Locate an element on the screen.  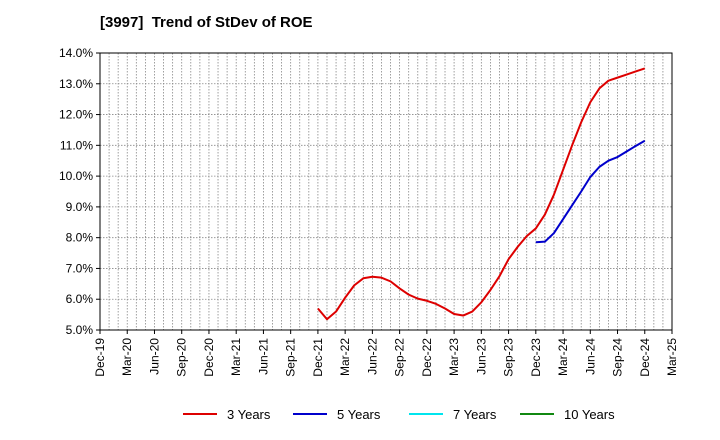
x-tick-label: Mar-20 is located at coordinates (127, 357).